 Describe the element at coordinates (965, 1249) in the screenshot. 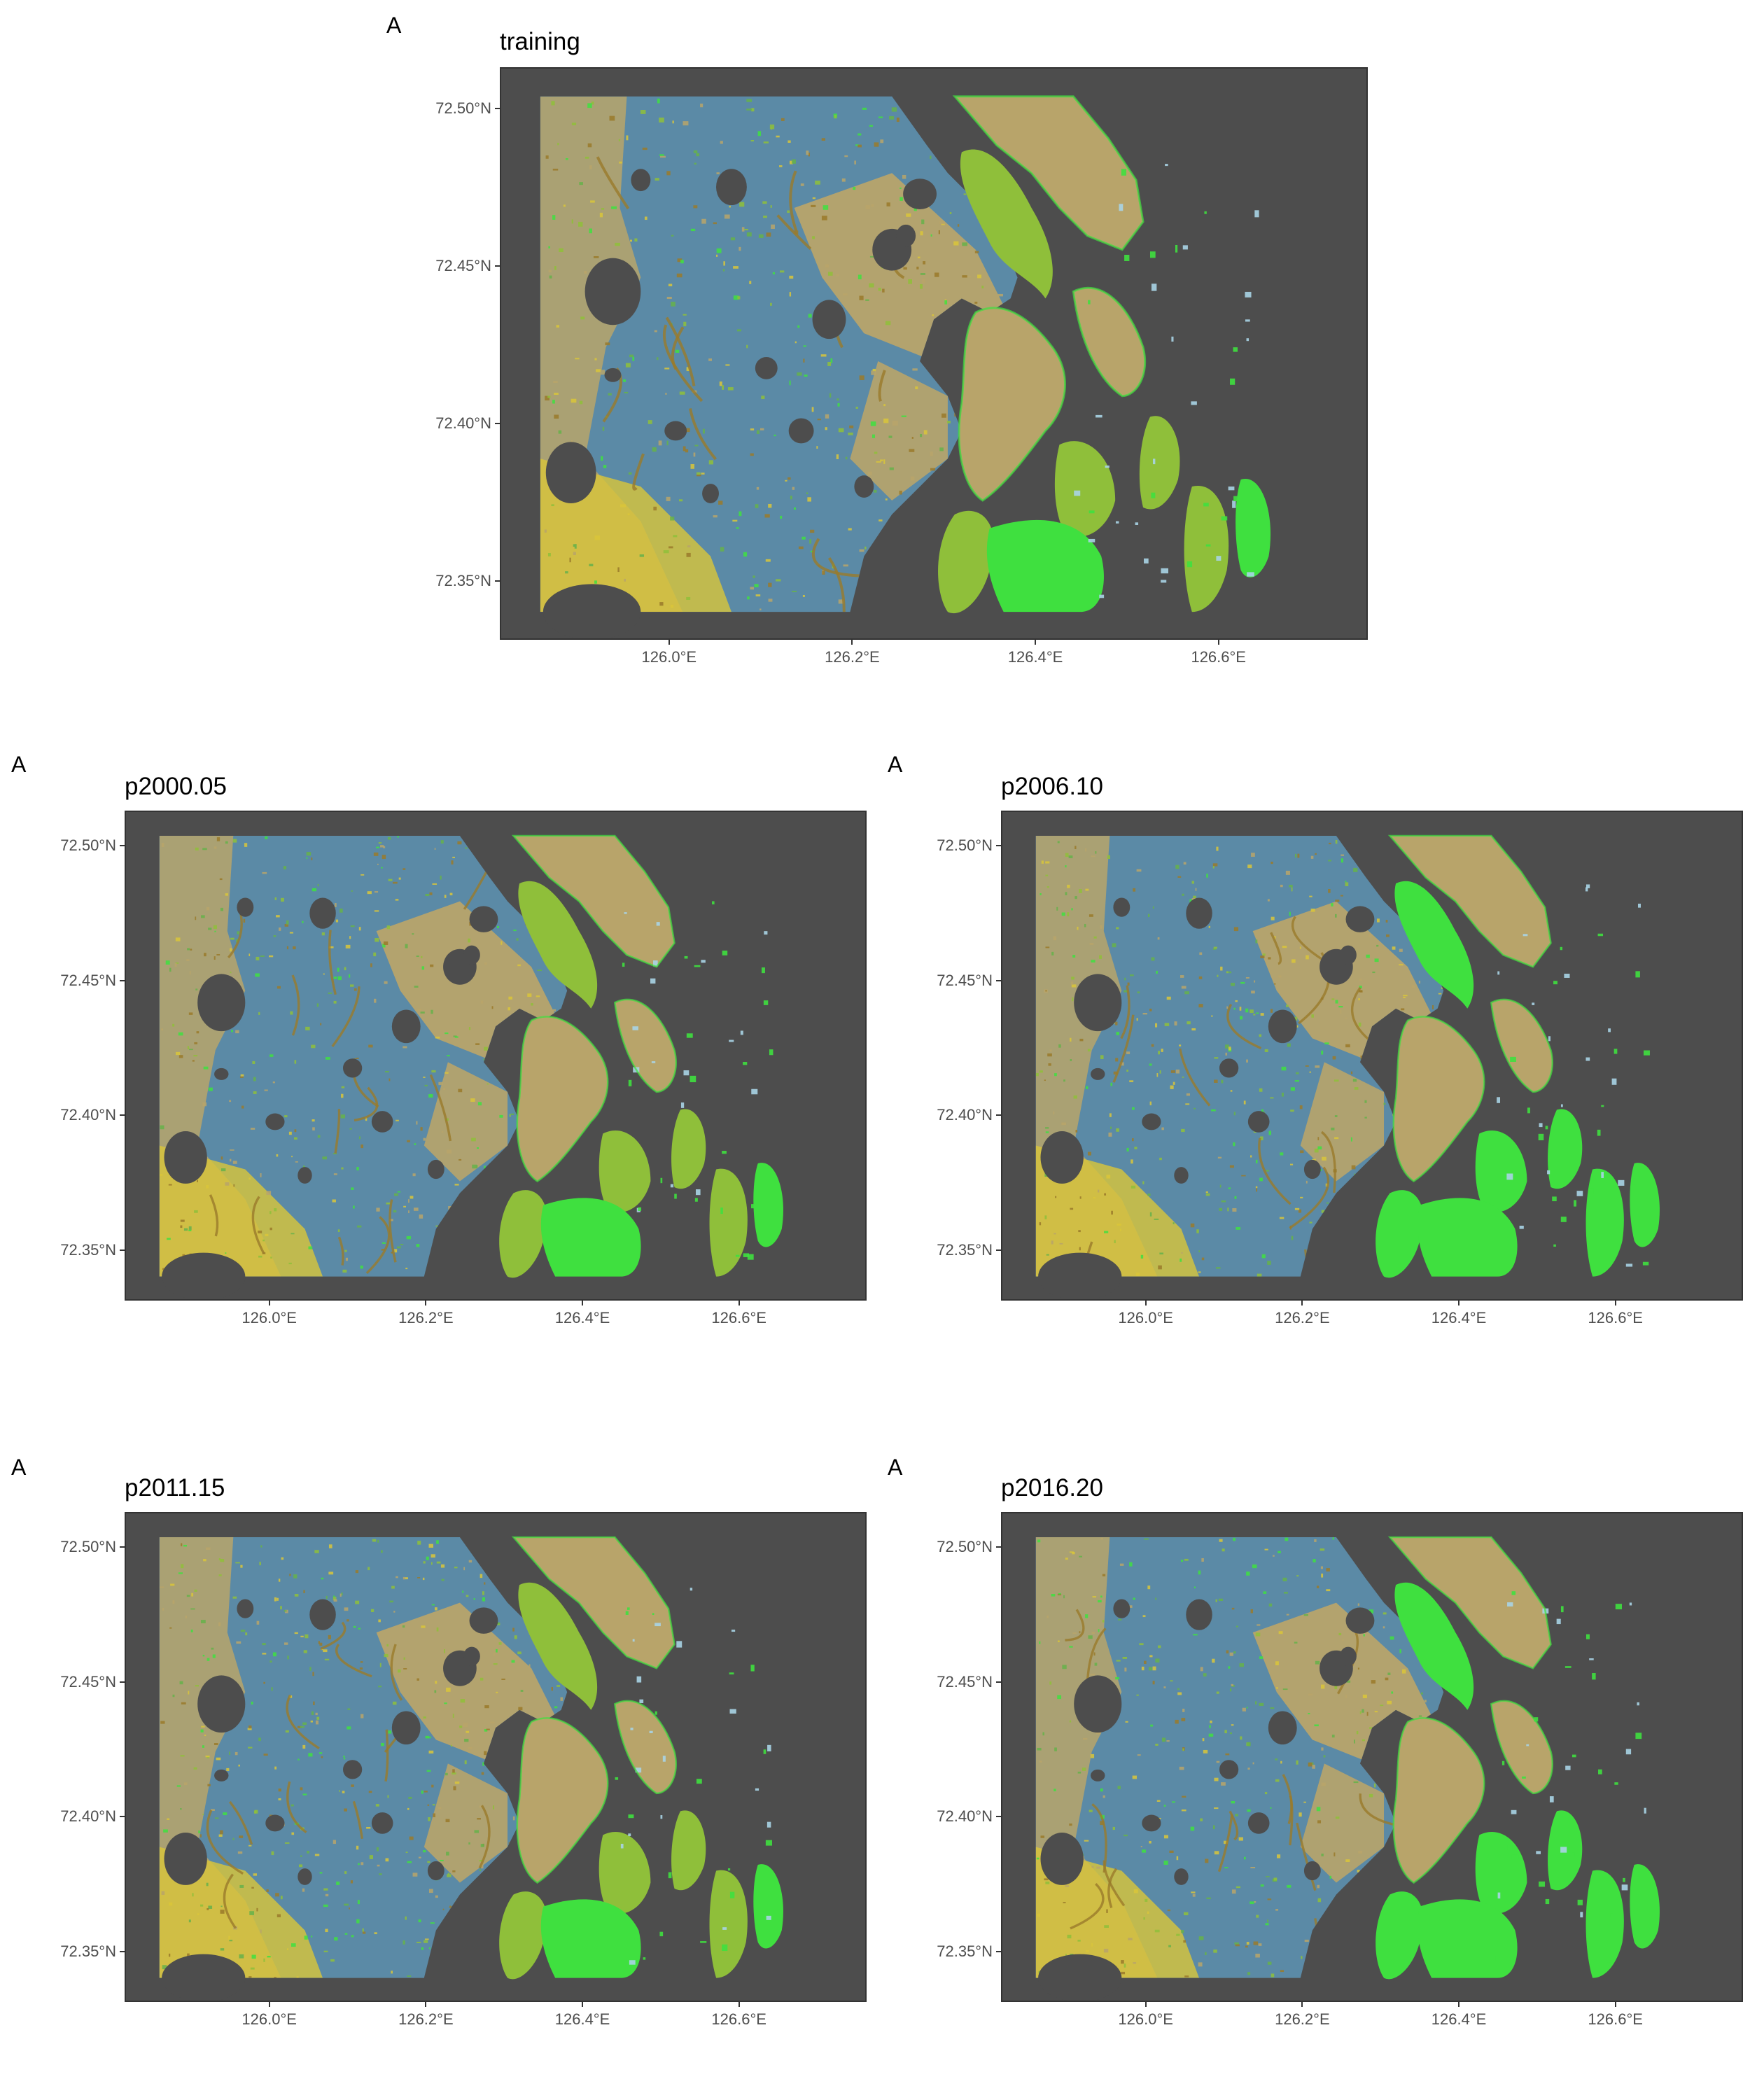

I see `y-tick-label: 72.35°N` at that location.